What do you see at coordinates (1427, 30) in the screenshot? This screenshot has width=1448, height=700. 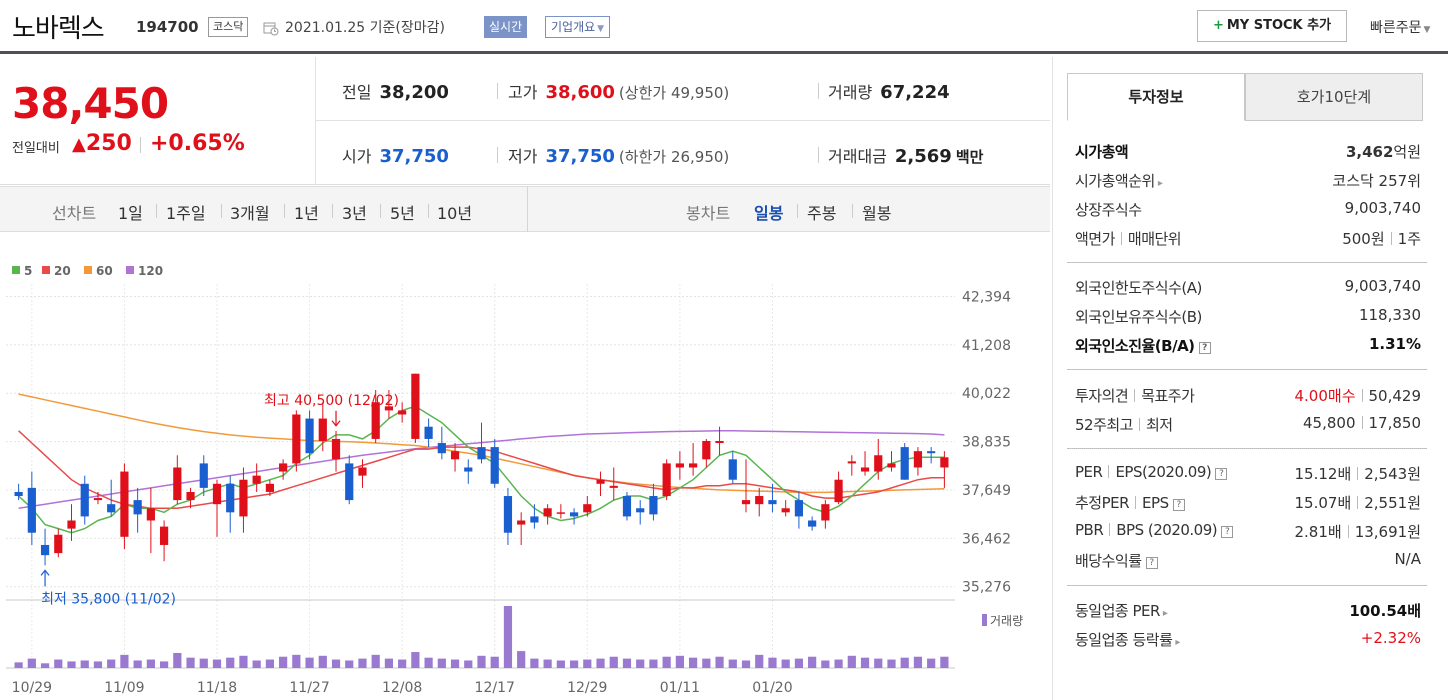 I see `chevron-down-icon: ▼` at bounding box center [1427, 30].